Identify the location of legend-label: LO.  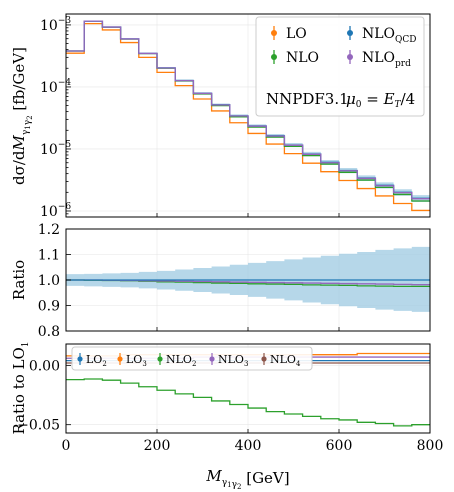
(296, 34).